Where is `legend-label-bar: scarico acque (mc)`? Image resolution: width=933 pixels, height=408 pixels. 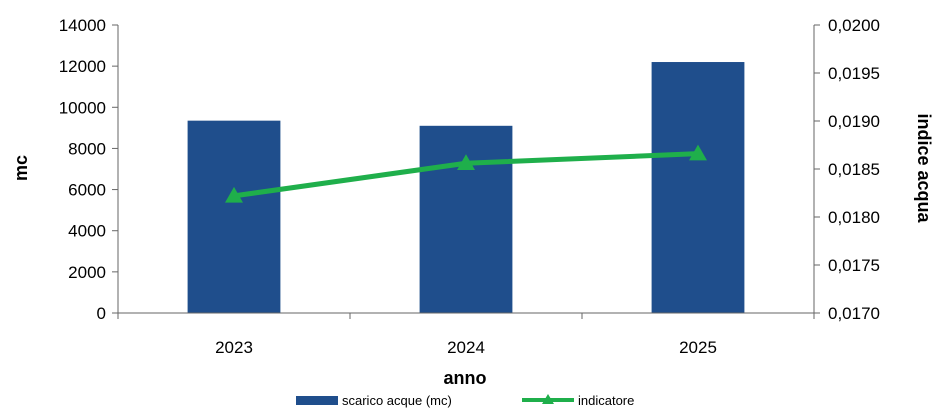 legend-label-bar: scarico acque (mc) is located at coordinates (397, 400).